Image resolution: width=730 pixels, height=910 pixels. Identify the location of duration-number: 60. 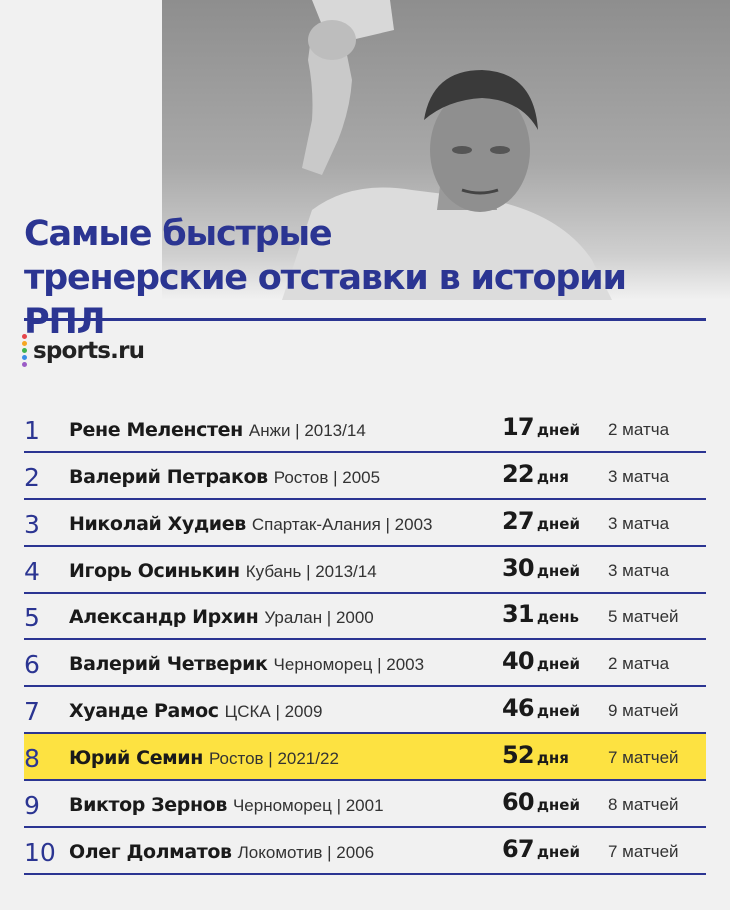
(518, 802).